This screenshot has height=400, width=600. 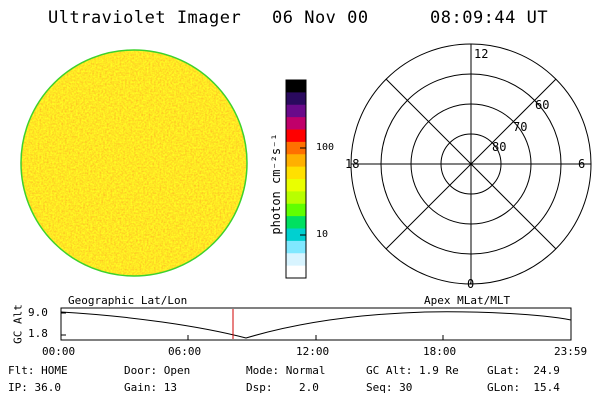 I want to click on orbit-plot, so click(x=316, y=324).